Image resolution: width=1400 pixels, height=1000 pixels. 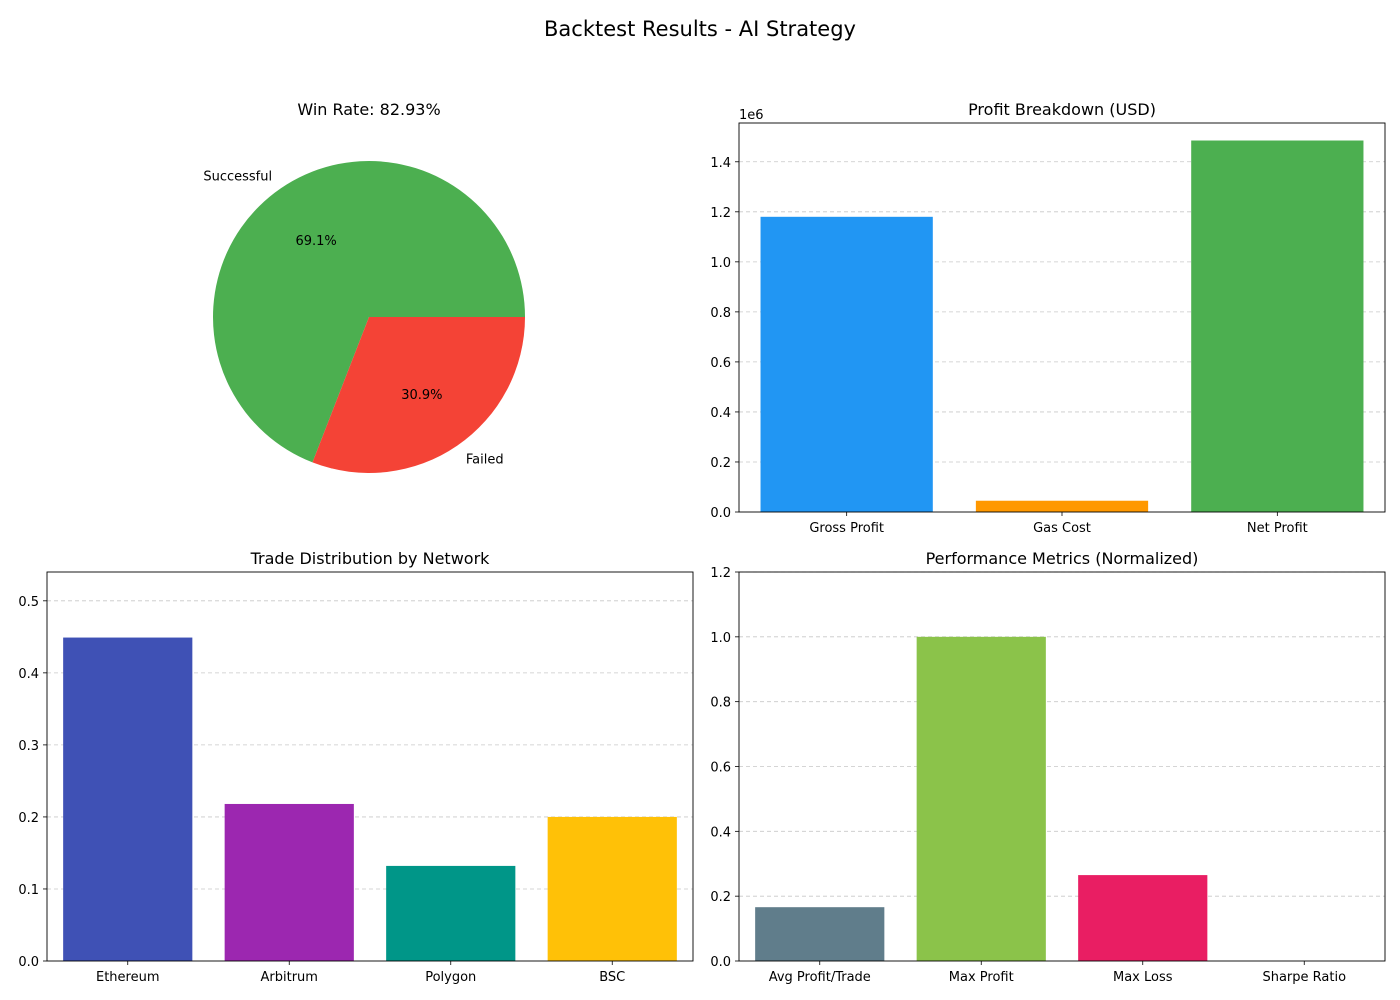 What do you see at coordinates (315, 241) in the screenshot?
I see `pie-pct-label-successful: 69.1%` at bounding box center [315, 241].